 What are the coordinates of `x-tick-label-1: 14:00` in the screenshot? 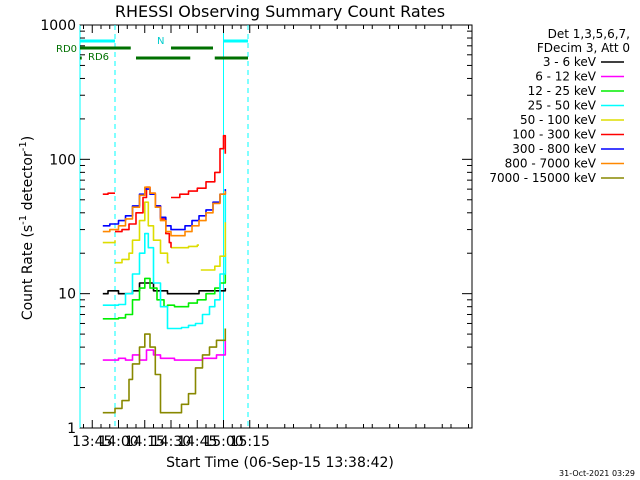 It's located at (118, 442).